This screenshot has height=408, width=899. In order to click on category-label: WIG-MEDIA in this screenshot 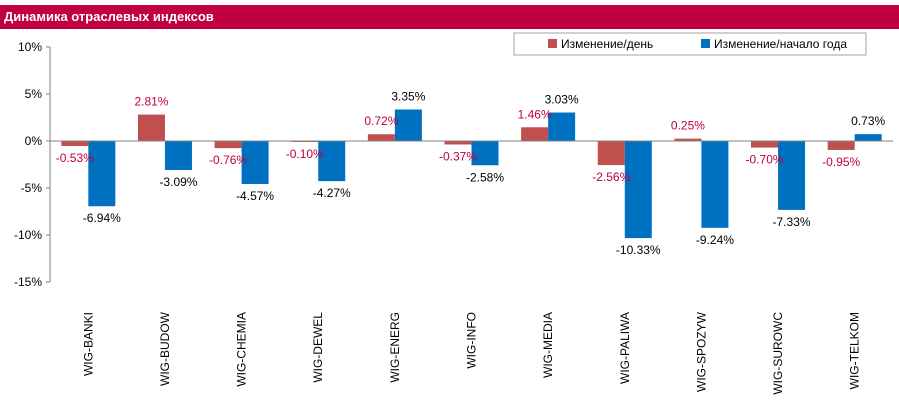, I will do `click(548, 345)`.